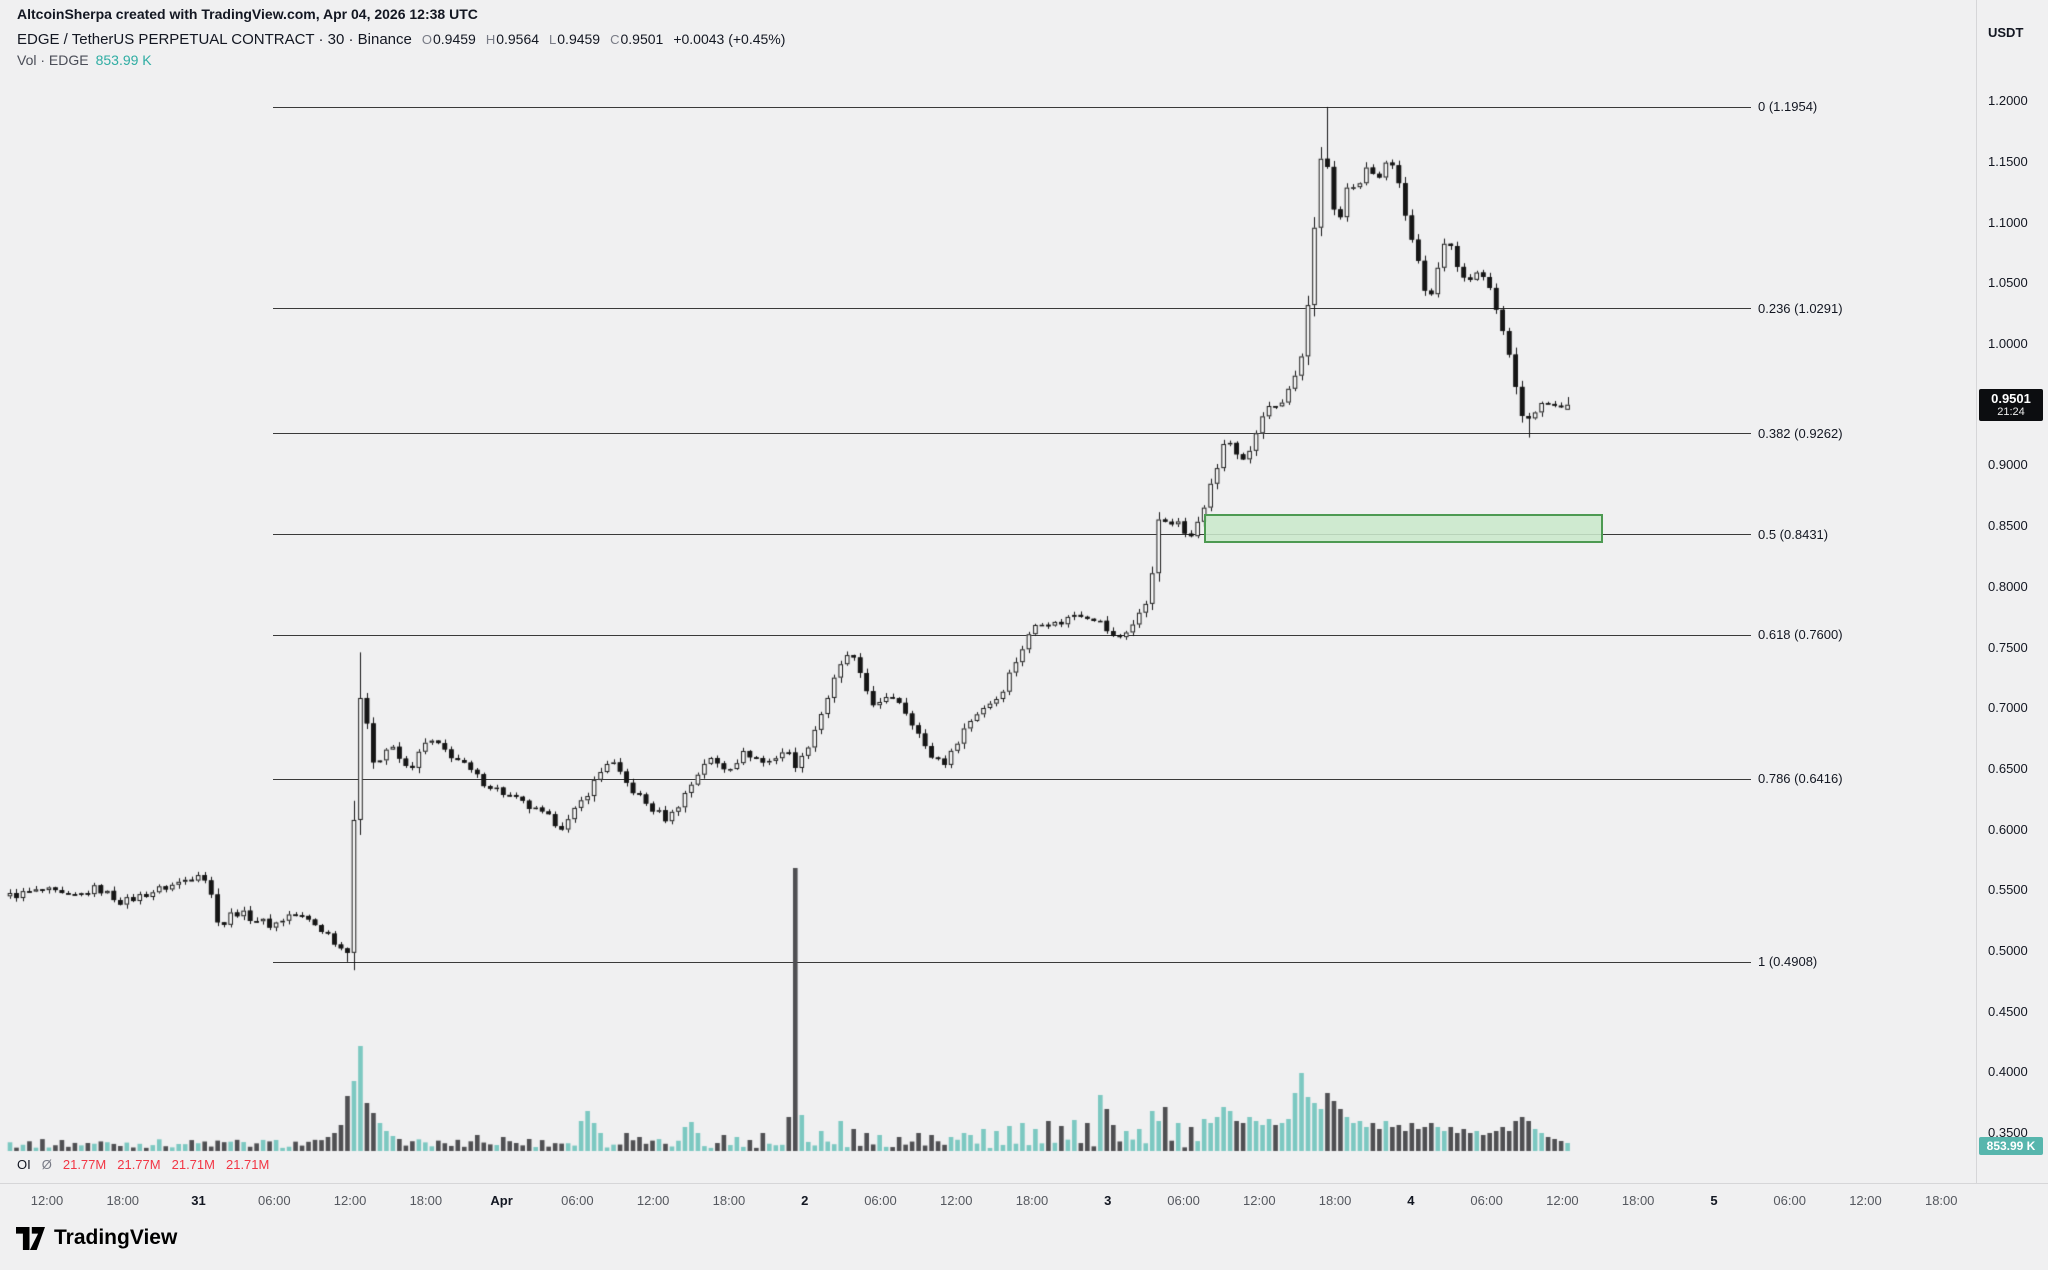 This screenshot has height=1270, width=2048. Describe the element at coordinates (2008, 1072) in the screenshot. I see `price-tick: 0.4000` at that location.